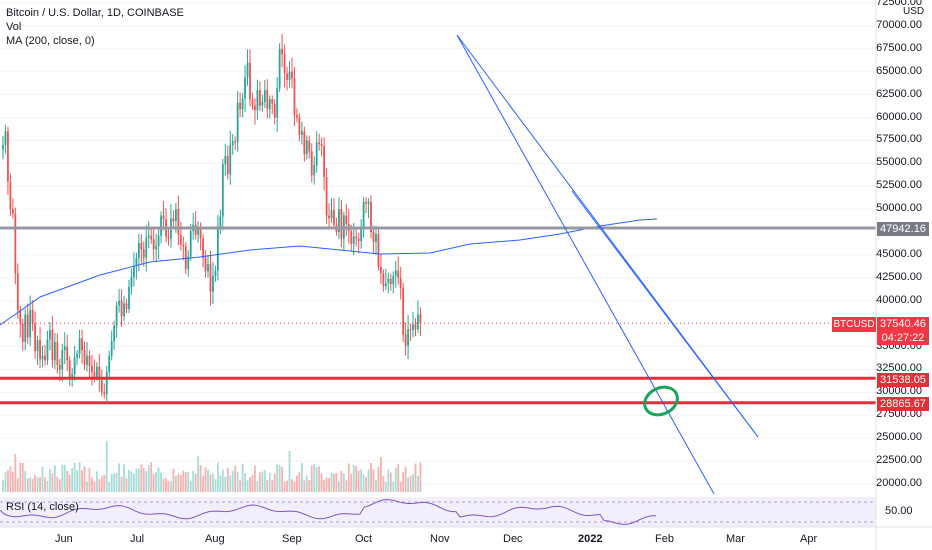 The width and height of the screenshot is (932, 550). What do you see at coordinates (903, 324) in the screenshot?
I see `last-price-tag: 37540.46` at bounding box center [903, 324].